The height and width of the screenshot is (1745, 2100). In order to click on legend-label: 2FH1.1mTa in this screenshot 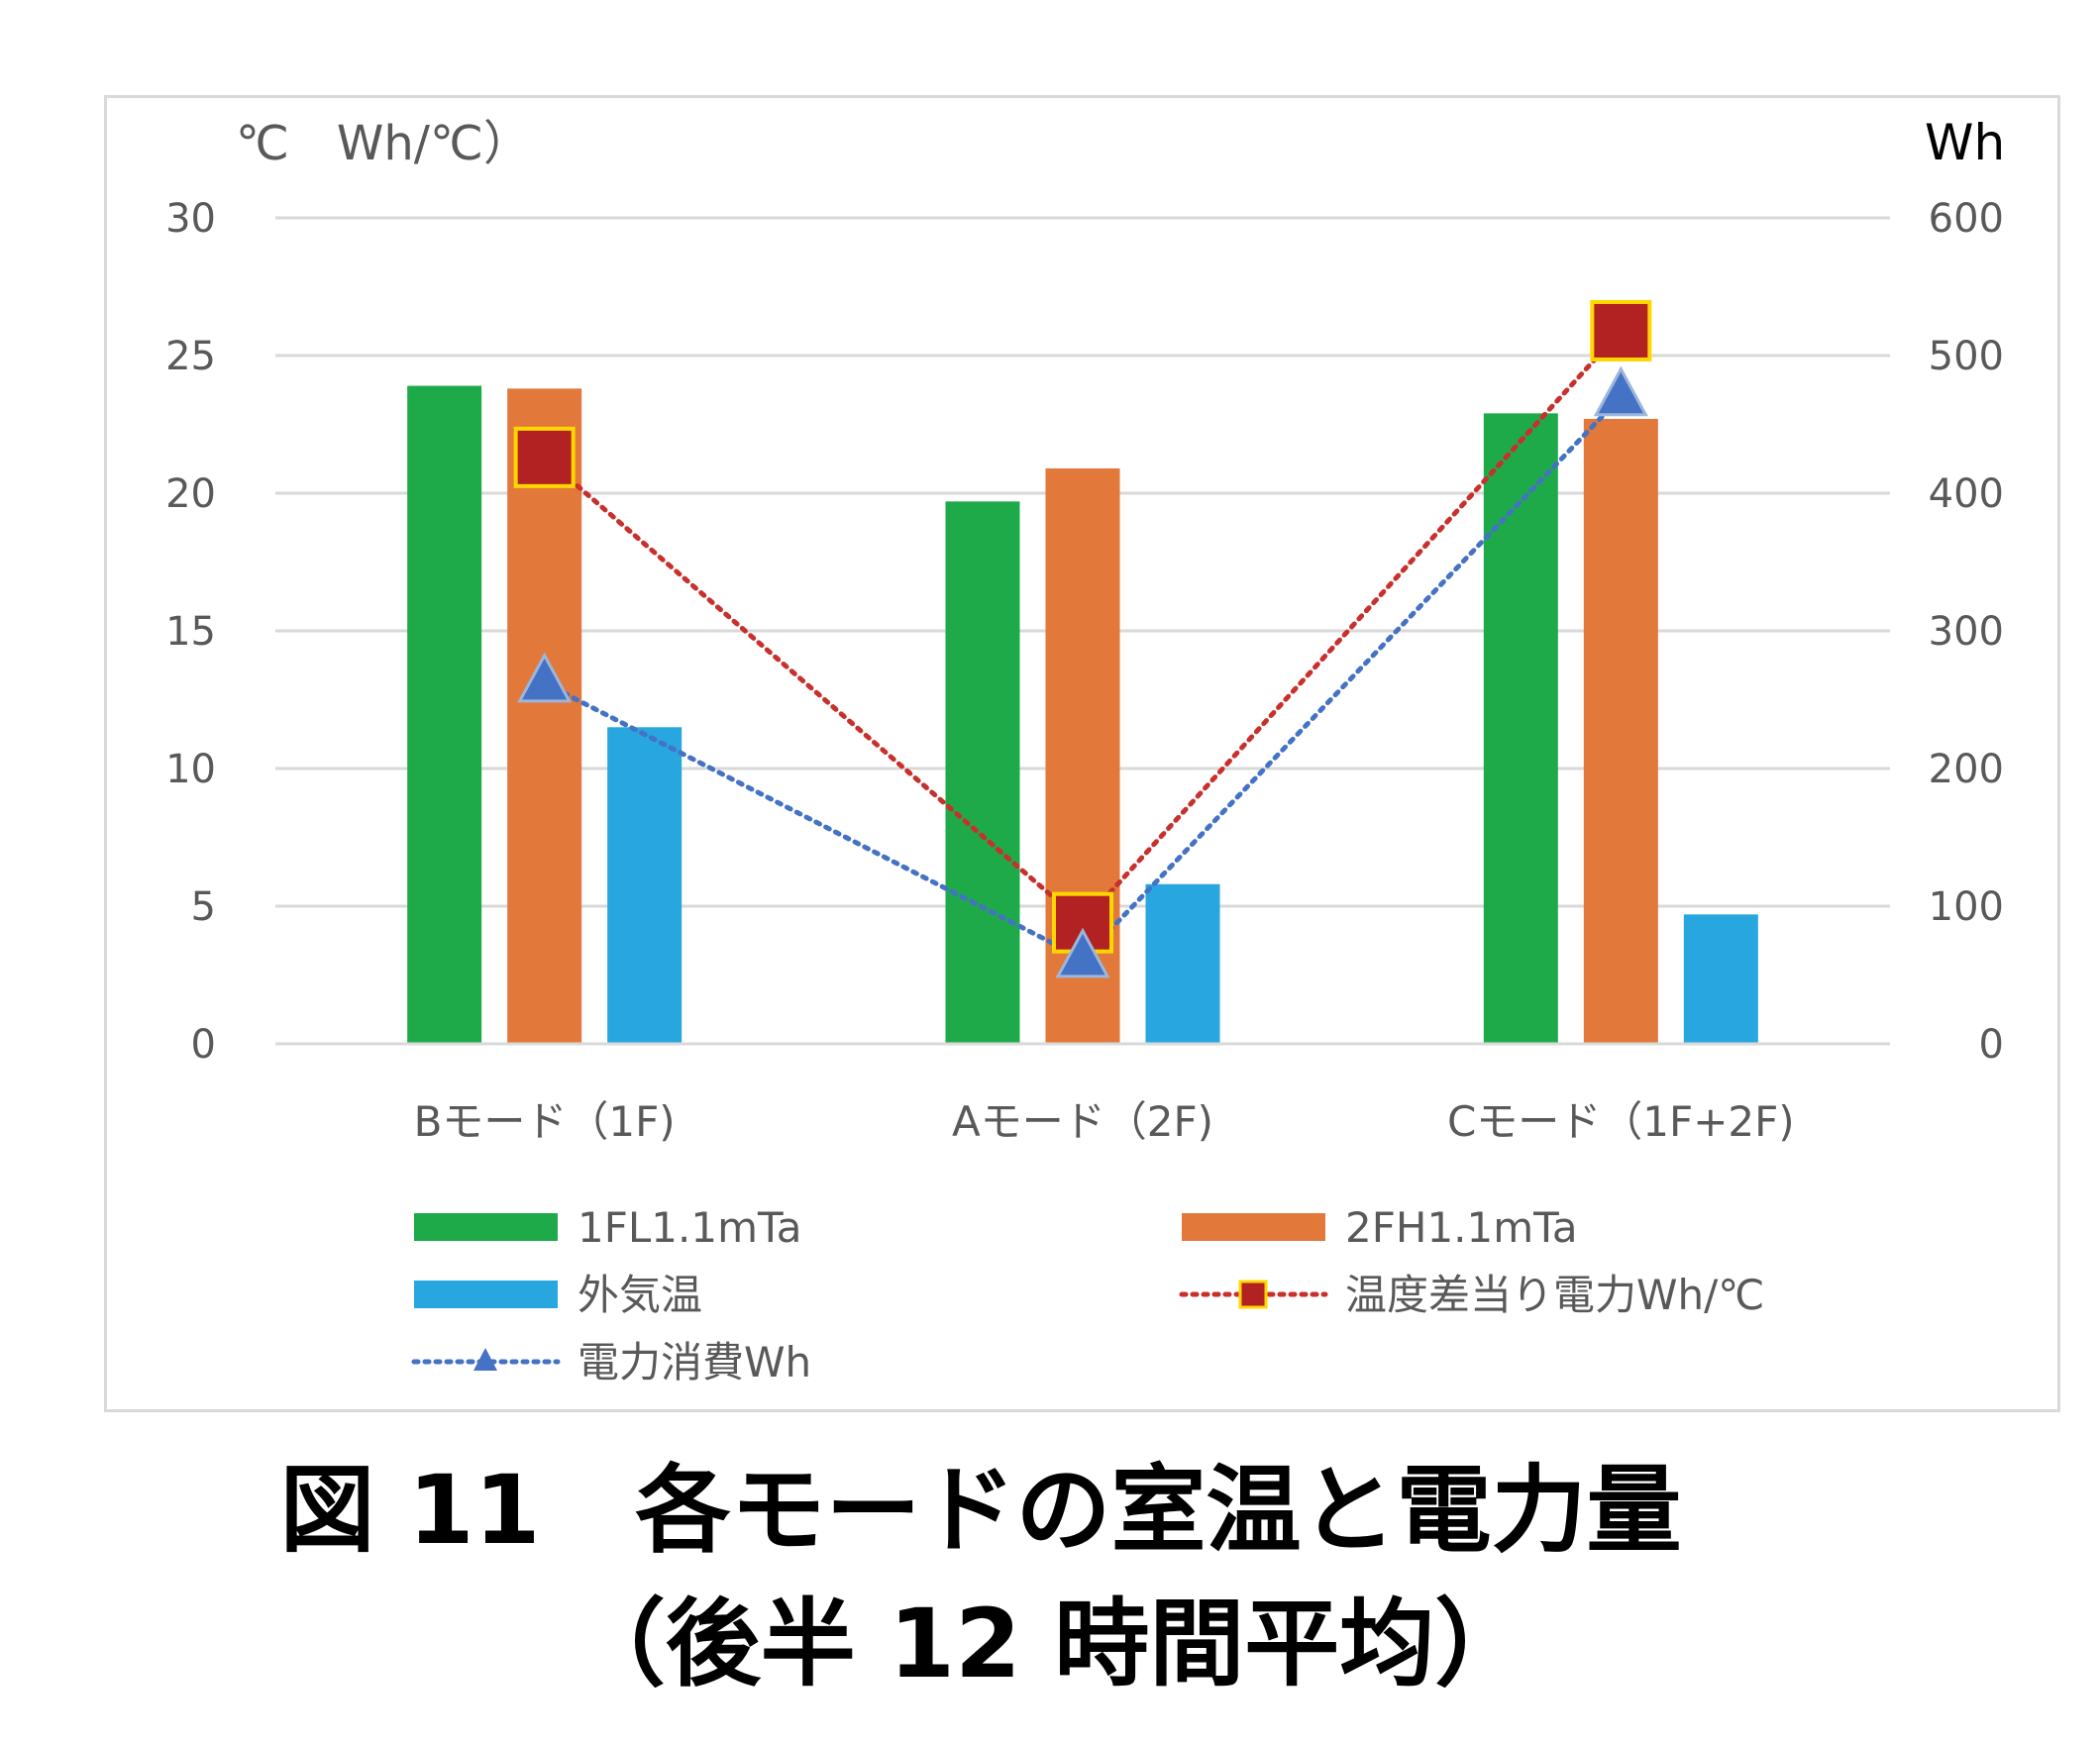, I will do `click(1461, 1227)`.